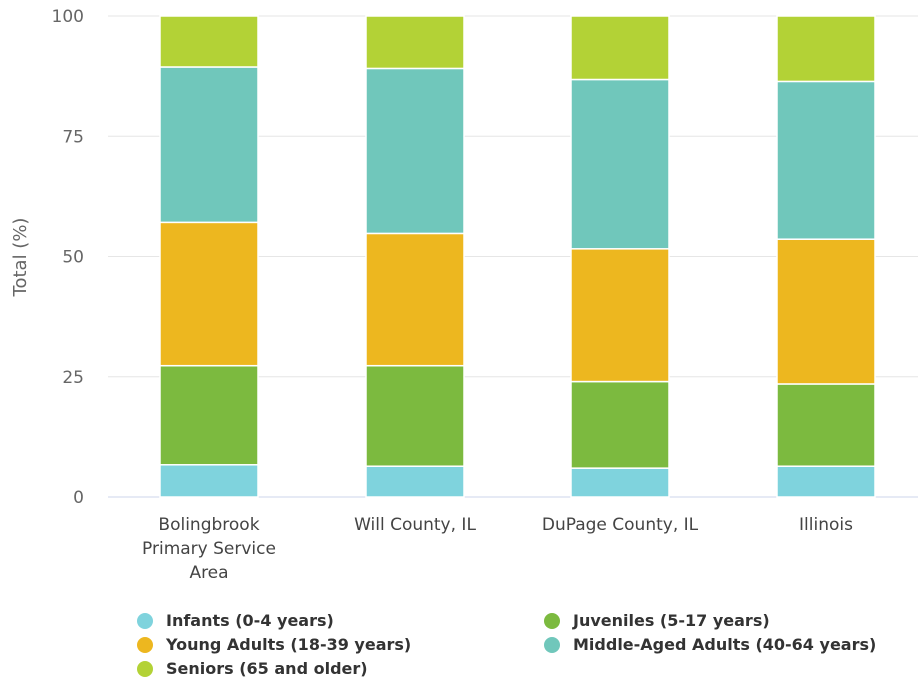  Describe the element at coordinates (724, 644) in the screenshot. I see `legend-label: Middle-Aged Adults (40-64 years)` at that location.